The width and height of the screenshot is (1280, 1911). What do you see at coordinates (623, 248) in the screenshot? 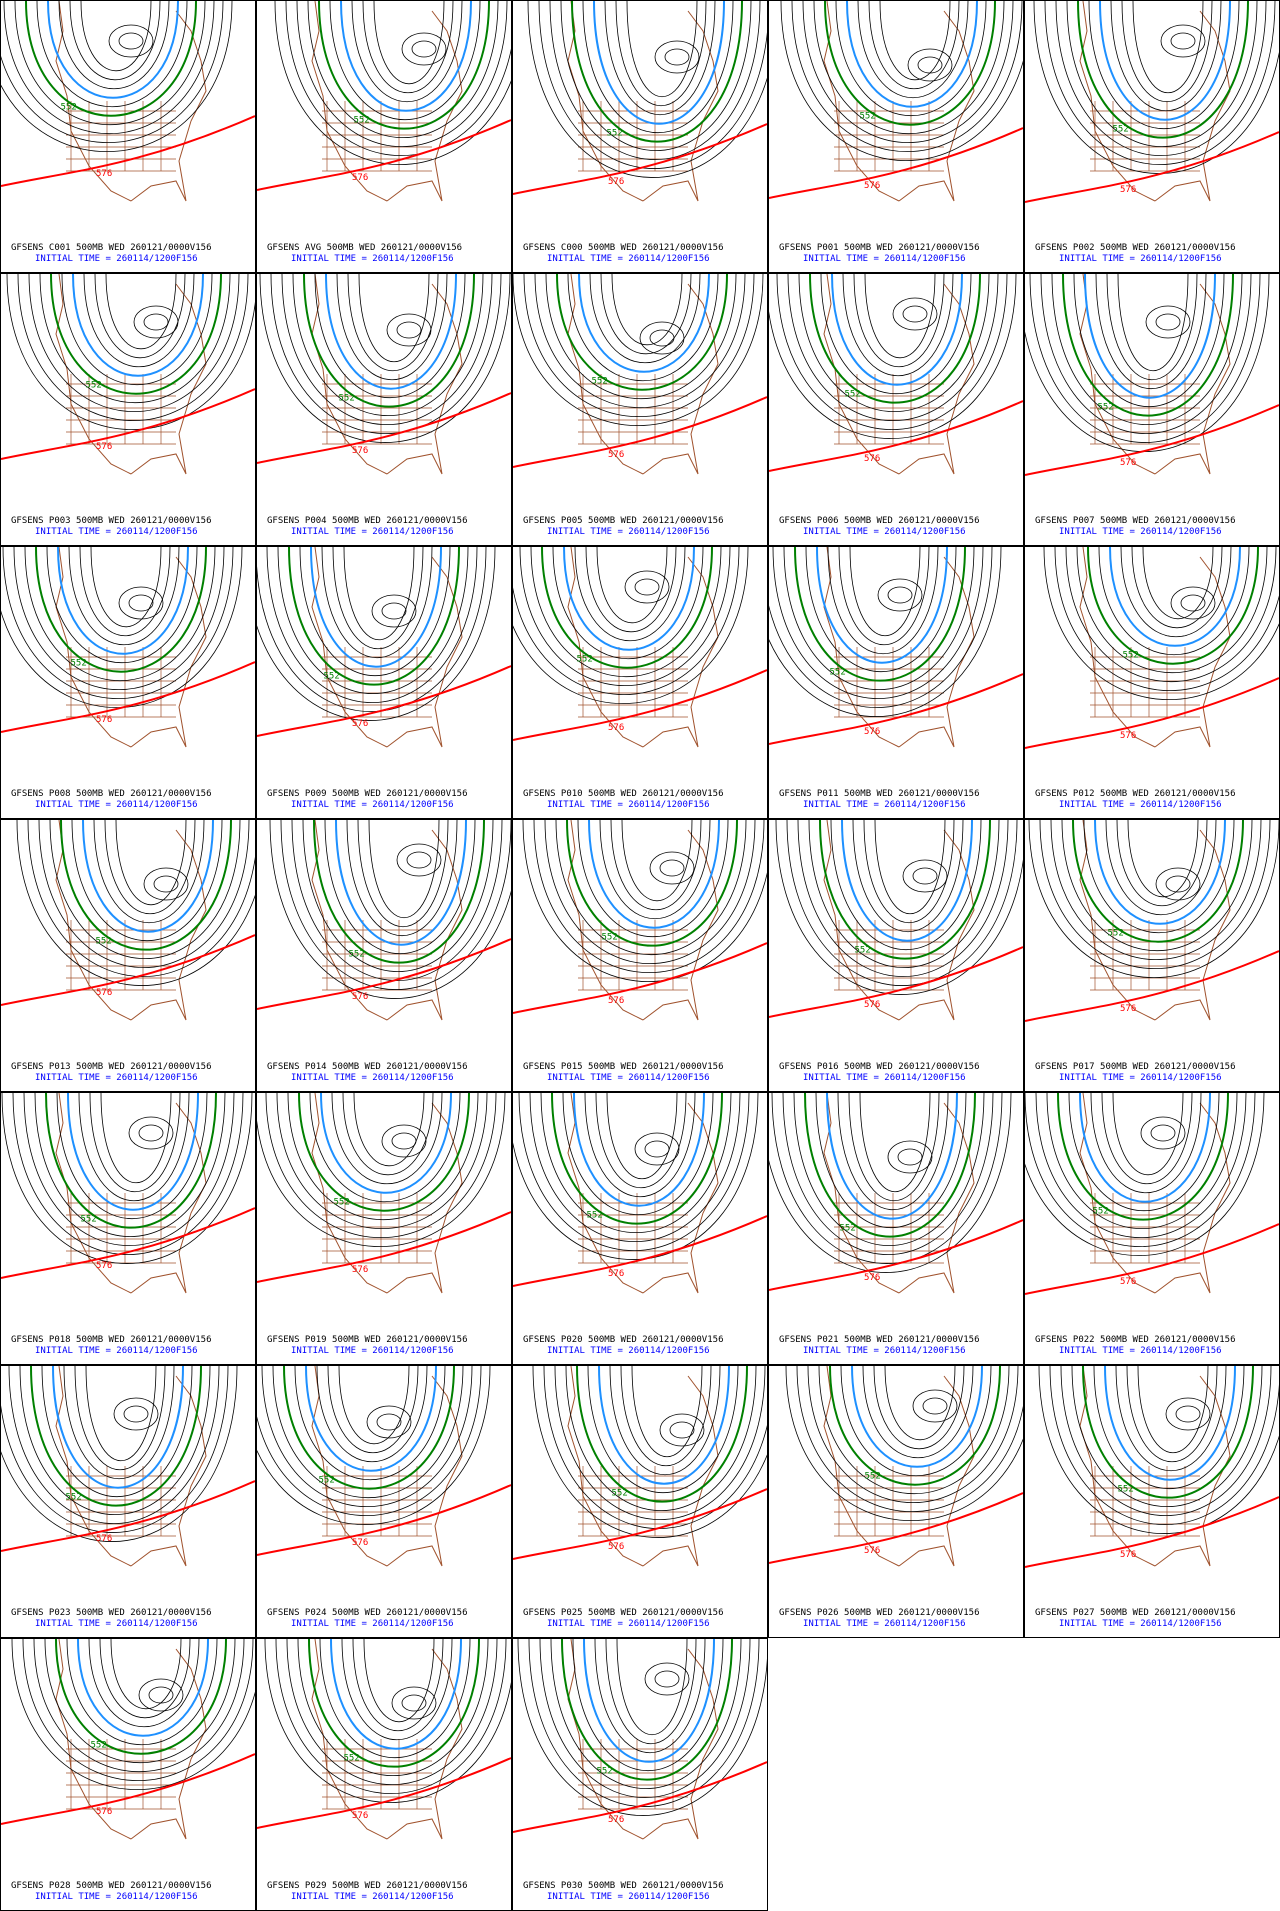
I see `panel-title: GFSENS C000 500MB WED 260121/0000V156` at bounding box center [623, 248].